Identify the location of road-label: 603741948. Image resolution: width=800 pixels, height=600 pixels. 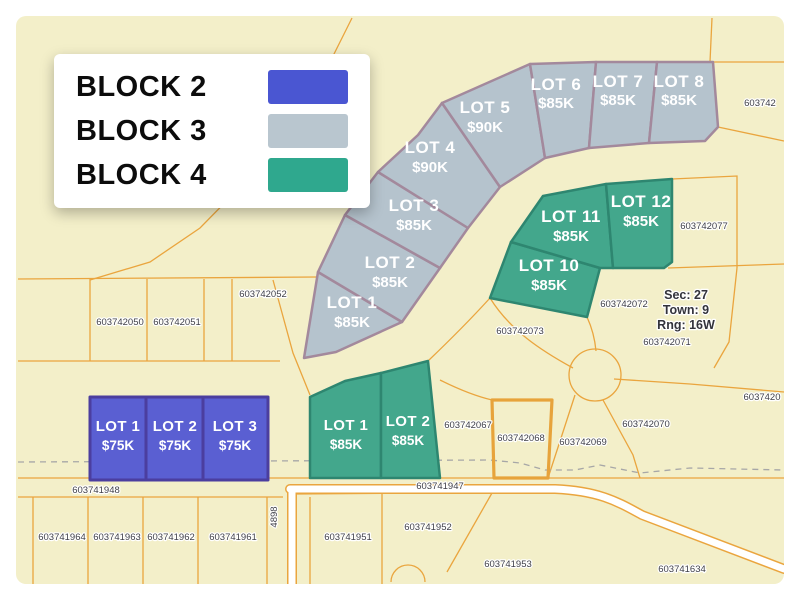
(96, 490).